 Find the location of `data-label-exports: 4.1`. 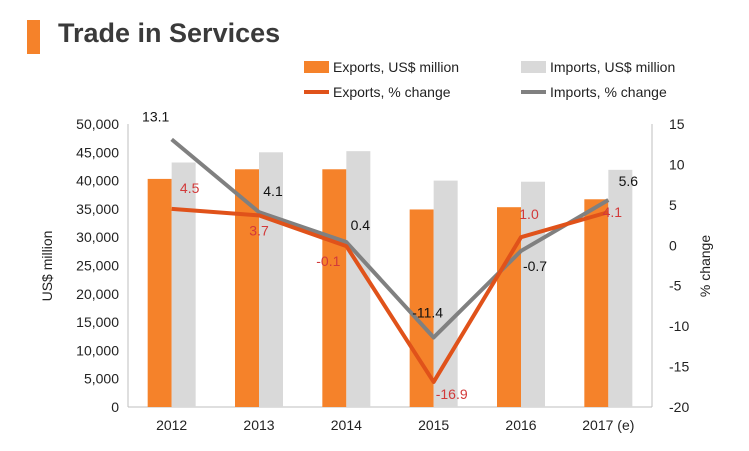

data-label-exports: 4.1 is located at coordinates (613, 212).